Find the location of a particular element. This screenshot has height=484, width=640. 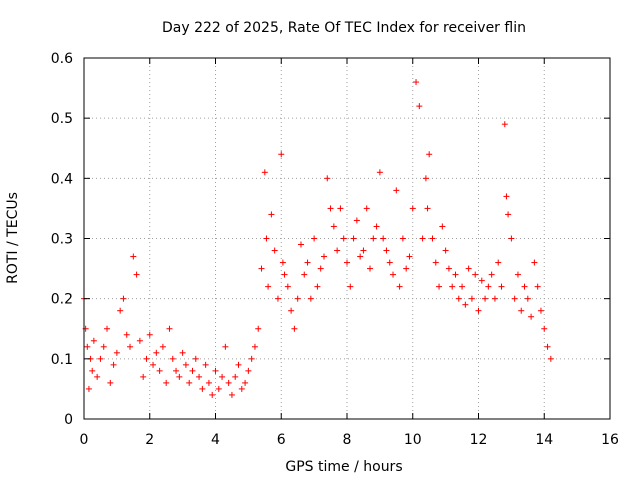

y-tick-label: 0.1 is located at coordinates (62, 360).